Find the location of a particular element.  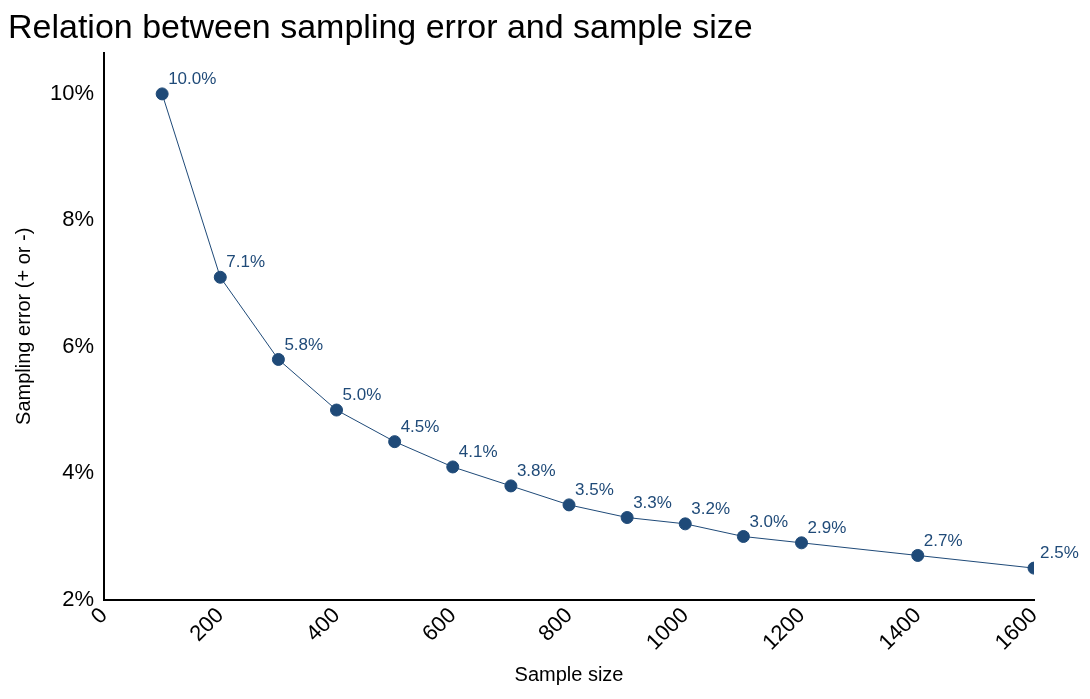

data-label: 5.8% is located at coordinates (304, 344).